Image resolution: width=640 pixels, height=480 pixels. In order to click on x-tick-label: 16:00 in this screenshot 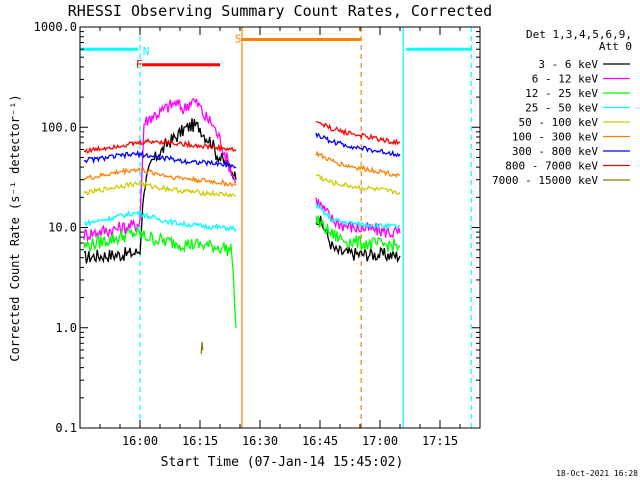, I will do `click(140, 441)`.